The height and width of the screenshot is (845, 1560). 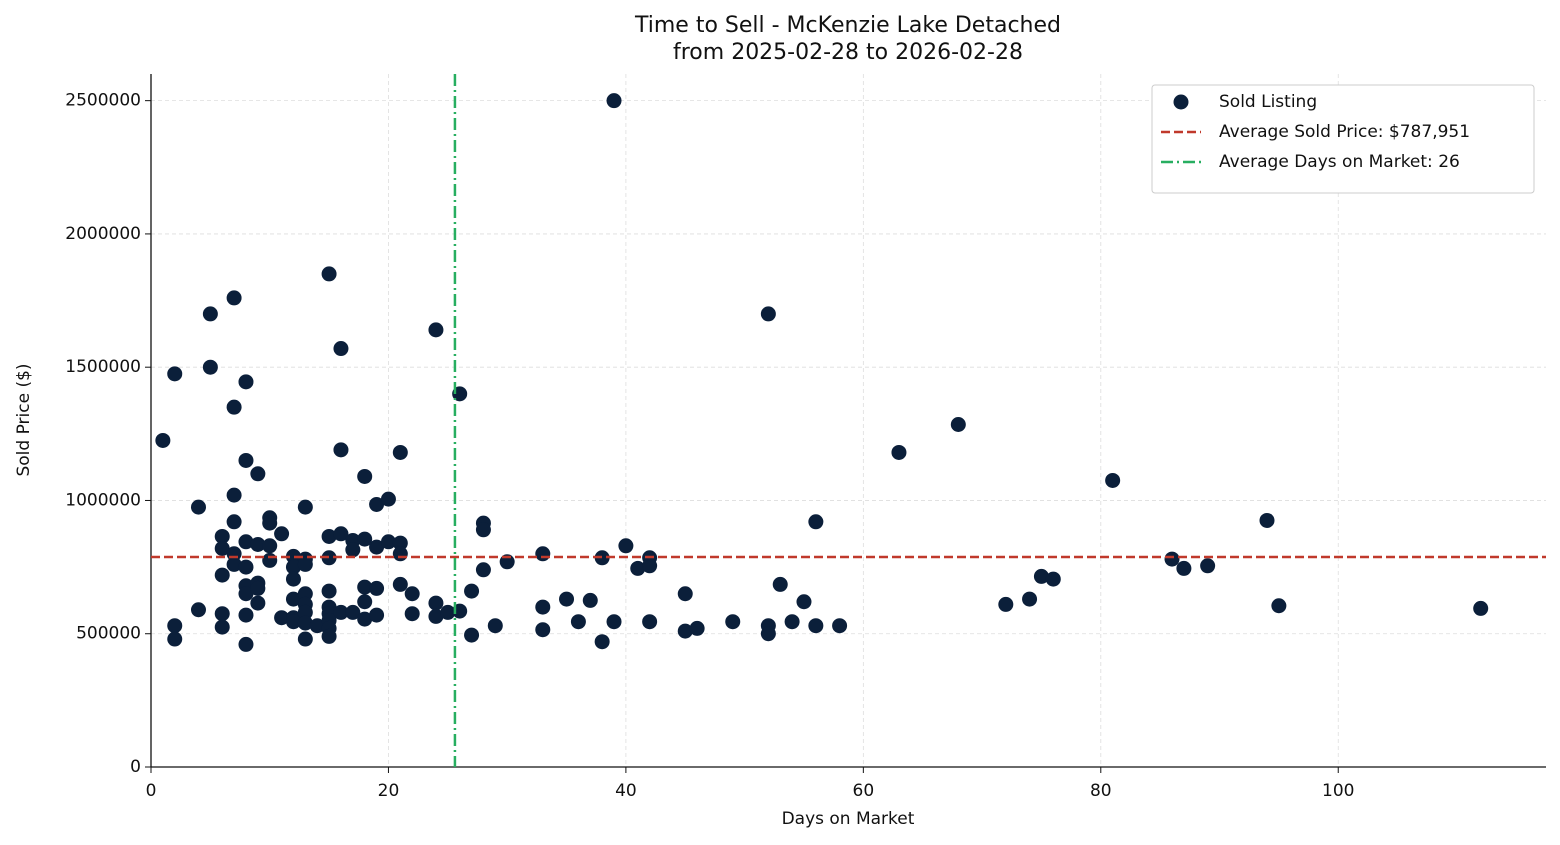 I want to click on chart-subtitle: from 2025-02-28 to 2026-02-28, so click(x=848, y=52).